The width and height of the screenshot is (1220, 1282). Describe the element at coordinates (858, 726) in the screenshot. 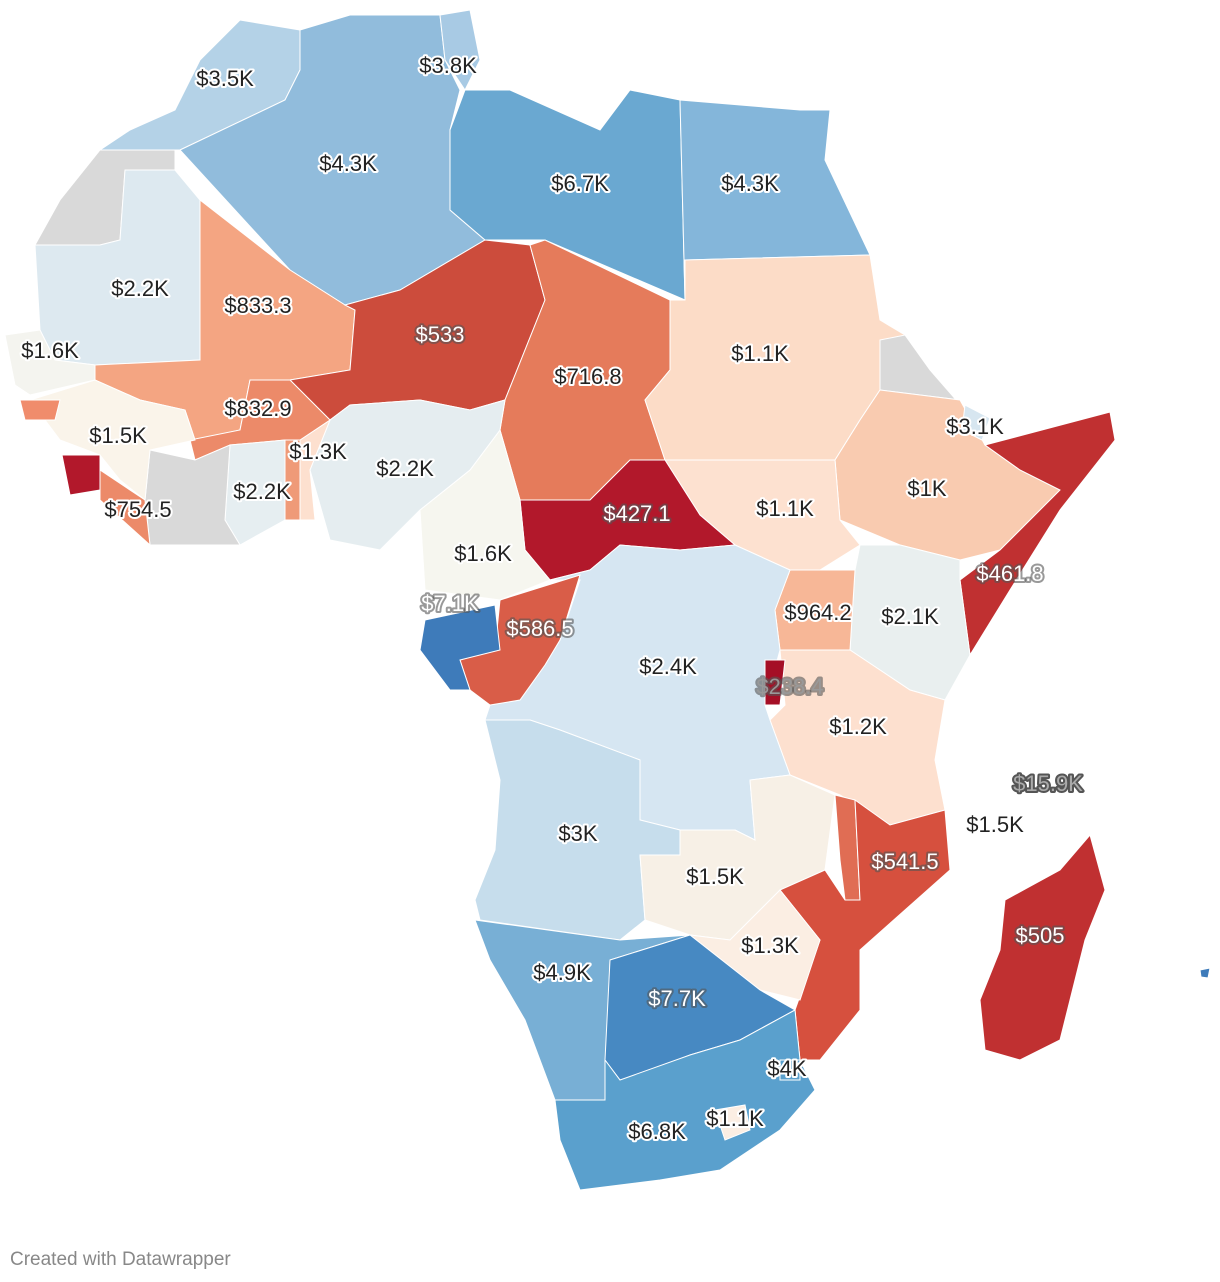

I see `region-label: $1.2K` at that location.